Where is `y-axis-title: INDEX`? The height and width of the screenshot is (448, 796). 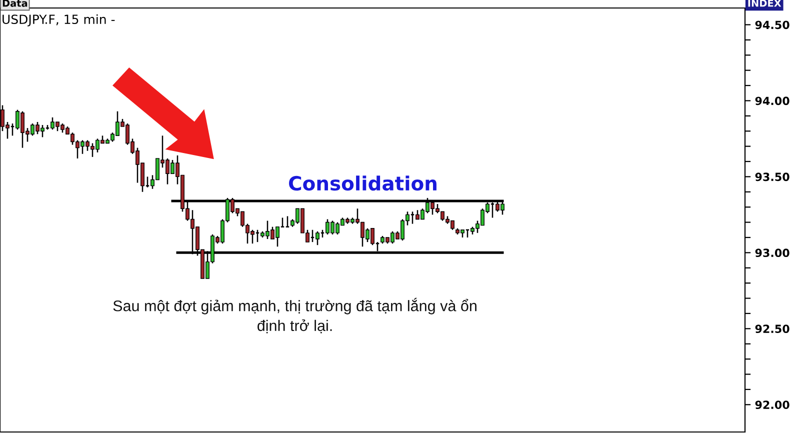 y-axis-title: INDEX is located at coordinates (765, 3).